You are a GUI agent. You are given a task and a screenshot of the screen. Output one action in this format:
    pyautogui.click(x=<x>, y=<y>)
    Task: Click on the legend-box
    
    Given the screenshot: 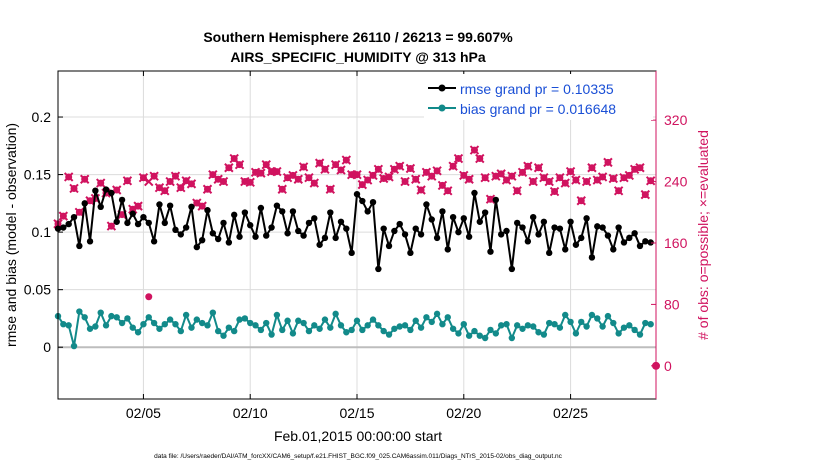 What is the action you would take?
    pyautogui.click(x=538, y=97)
    